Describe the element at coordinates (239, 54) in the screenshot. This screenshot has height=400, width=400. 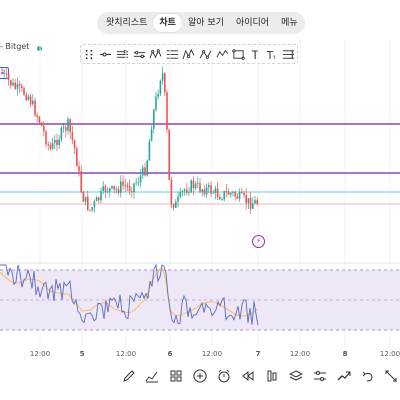
I see `rectangle-icon` at that location.